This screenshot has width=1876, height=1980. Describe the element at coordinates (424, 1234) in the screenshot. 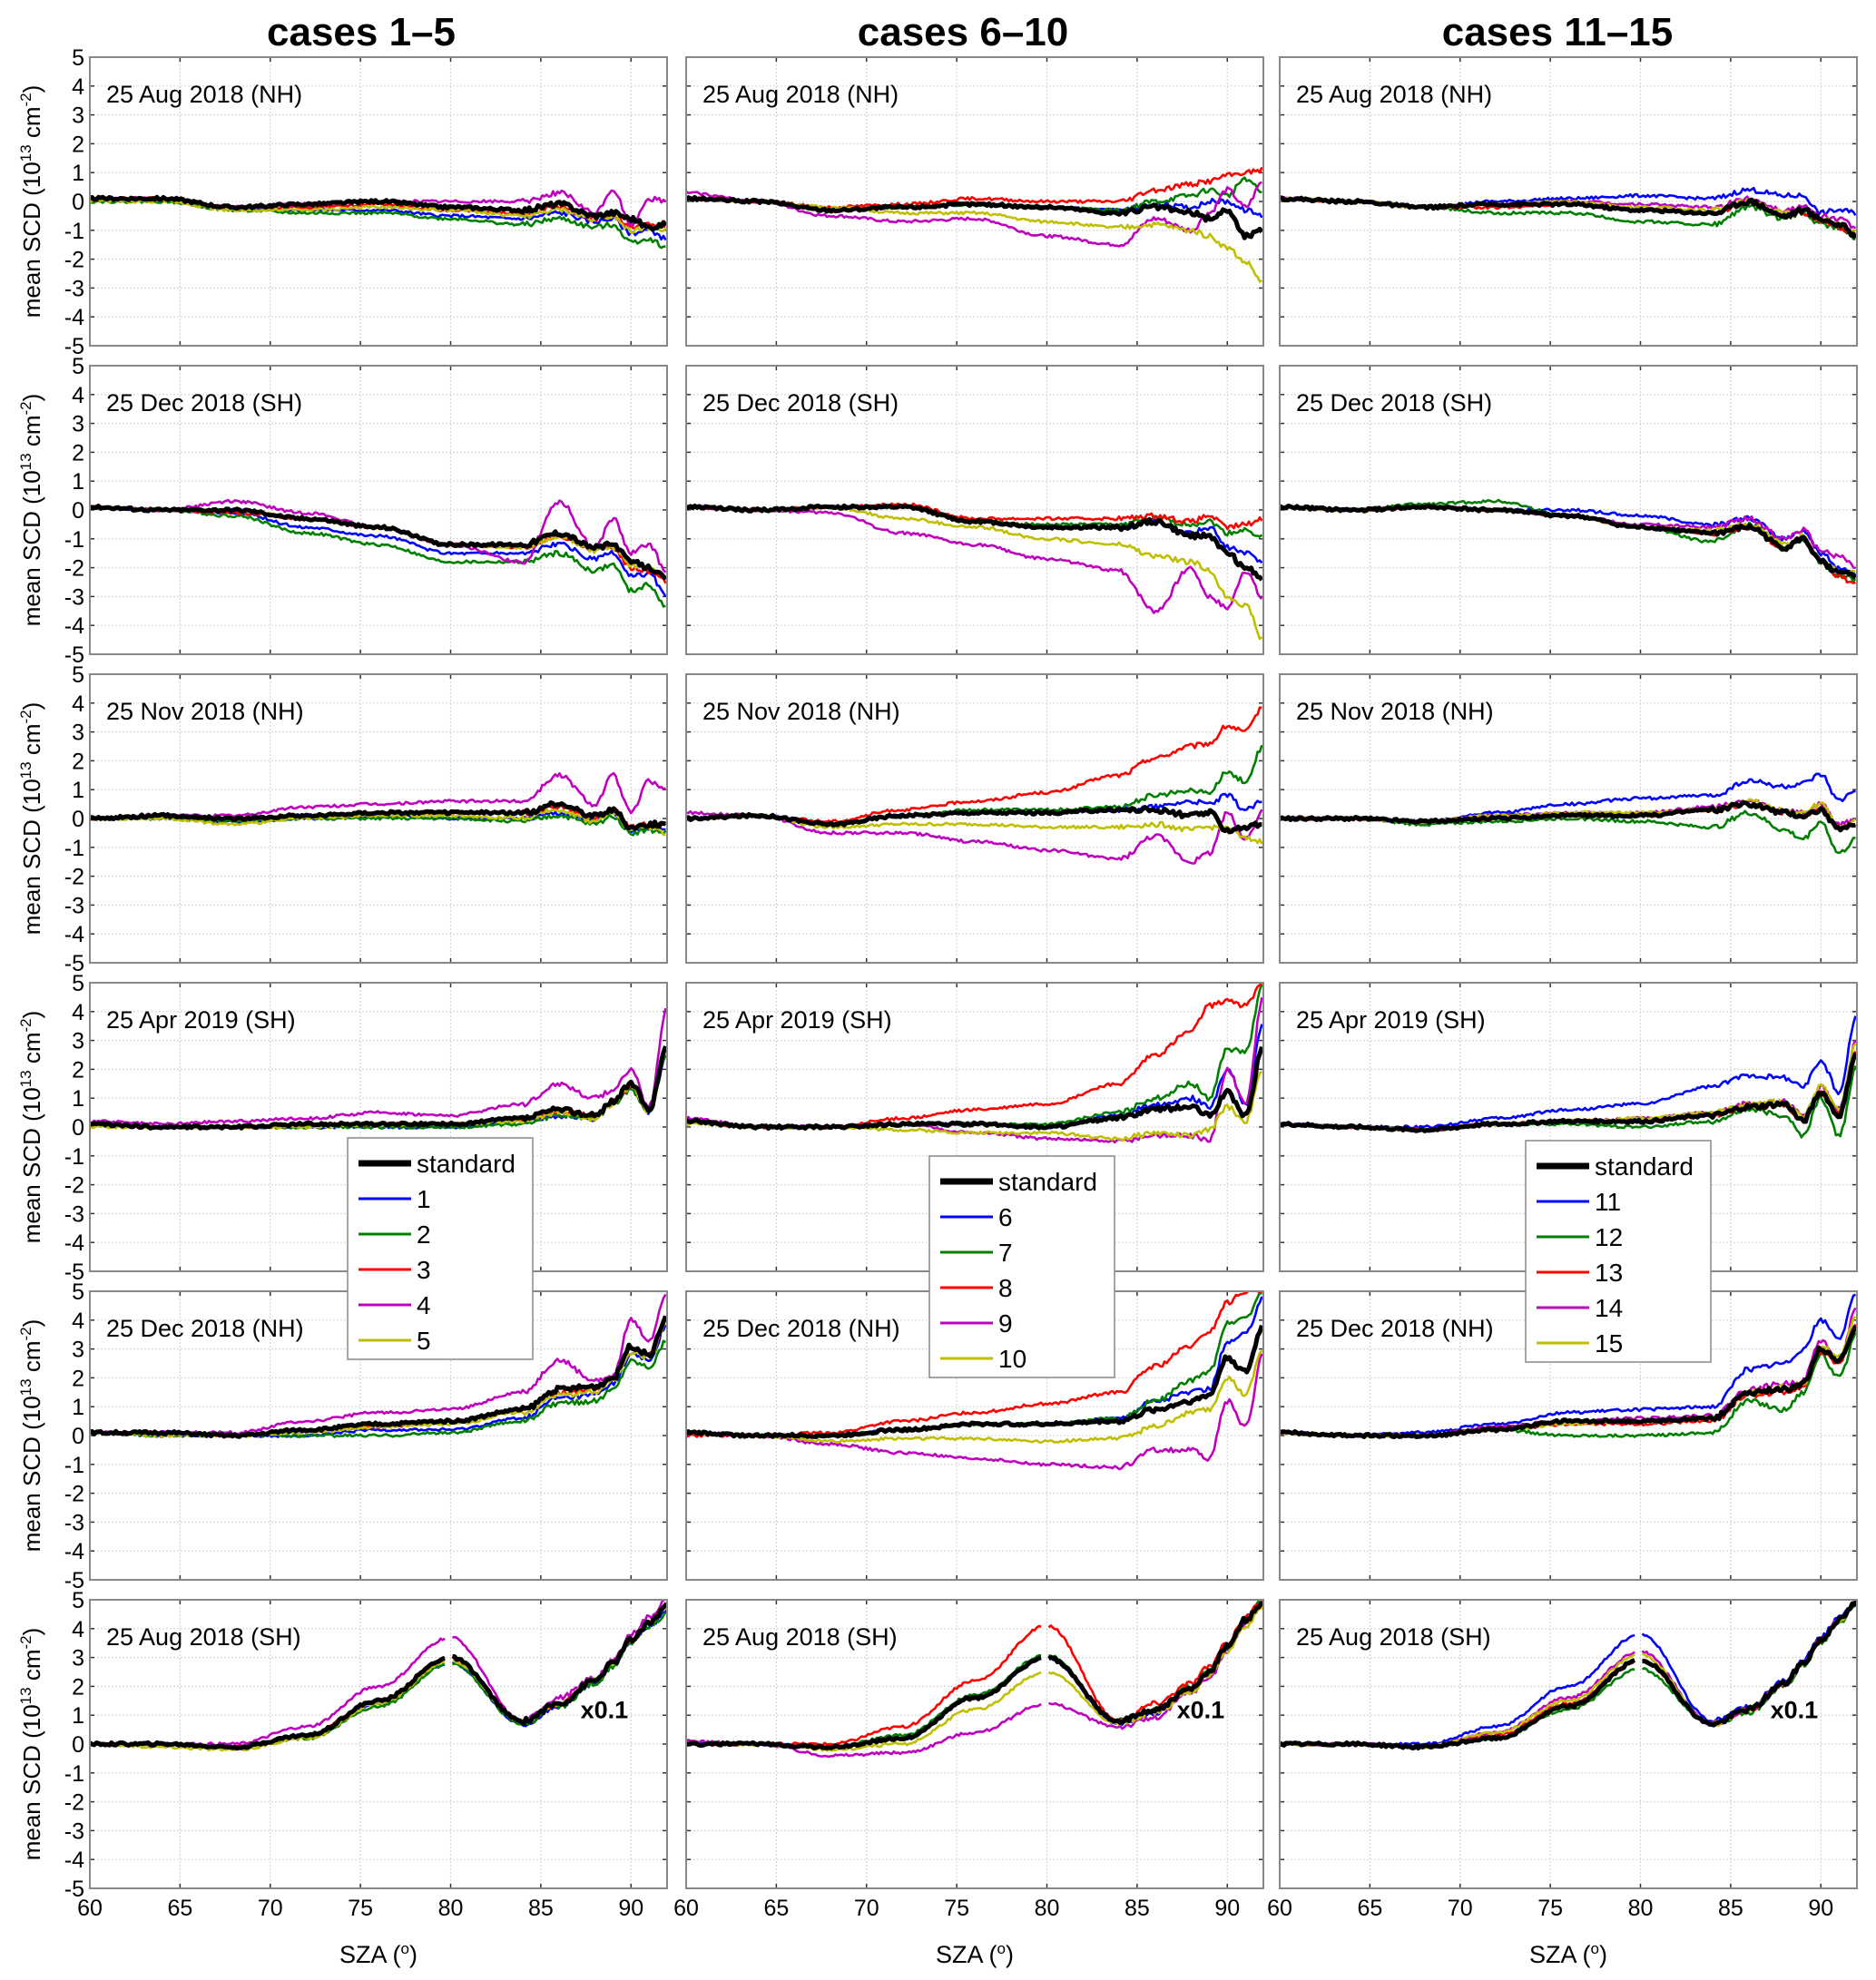

I see `legend-label: 2` at that location.